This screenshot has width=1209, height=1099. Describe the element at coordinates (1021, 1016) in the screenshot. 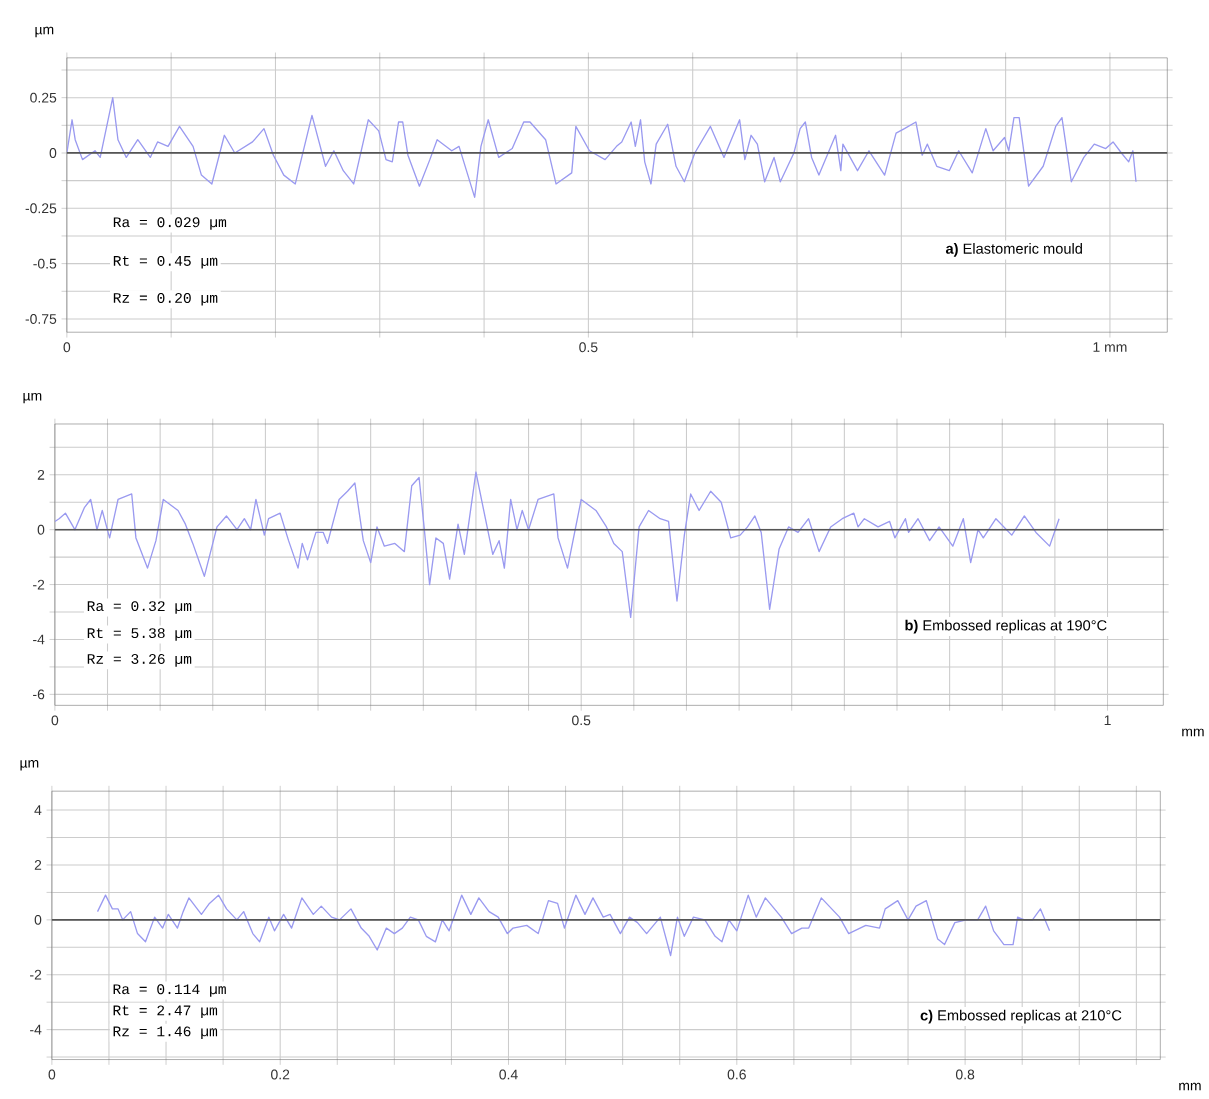

I see `annotation: c) Embossed replicas at 210°C` at that location.